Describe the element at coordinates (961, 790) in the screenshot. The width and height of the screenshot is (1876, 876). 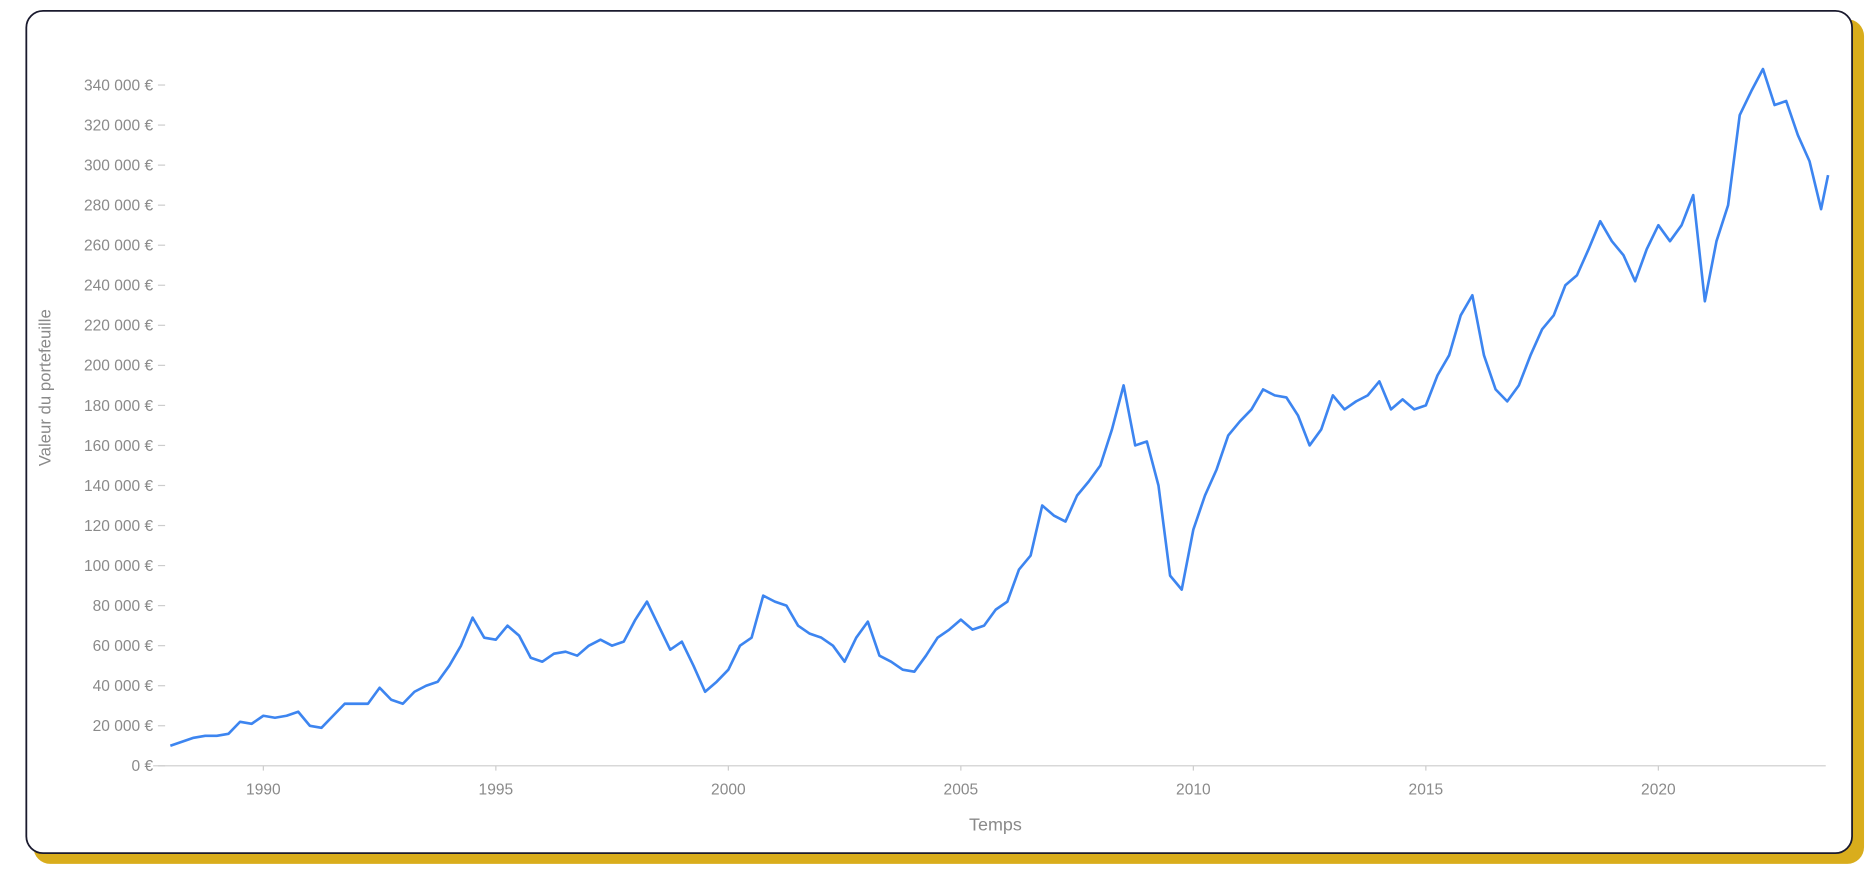
I see `x-tick-label: 2005` at that location.